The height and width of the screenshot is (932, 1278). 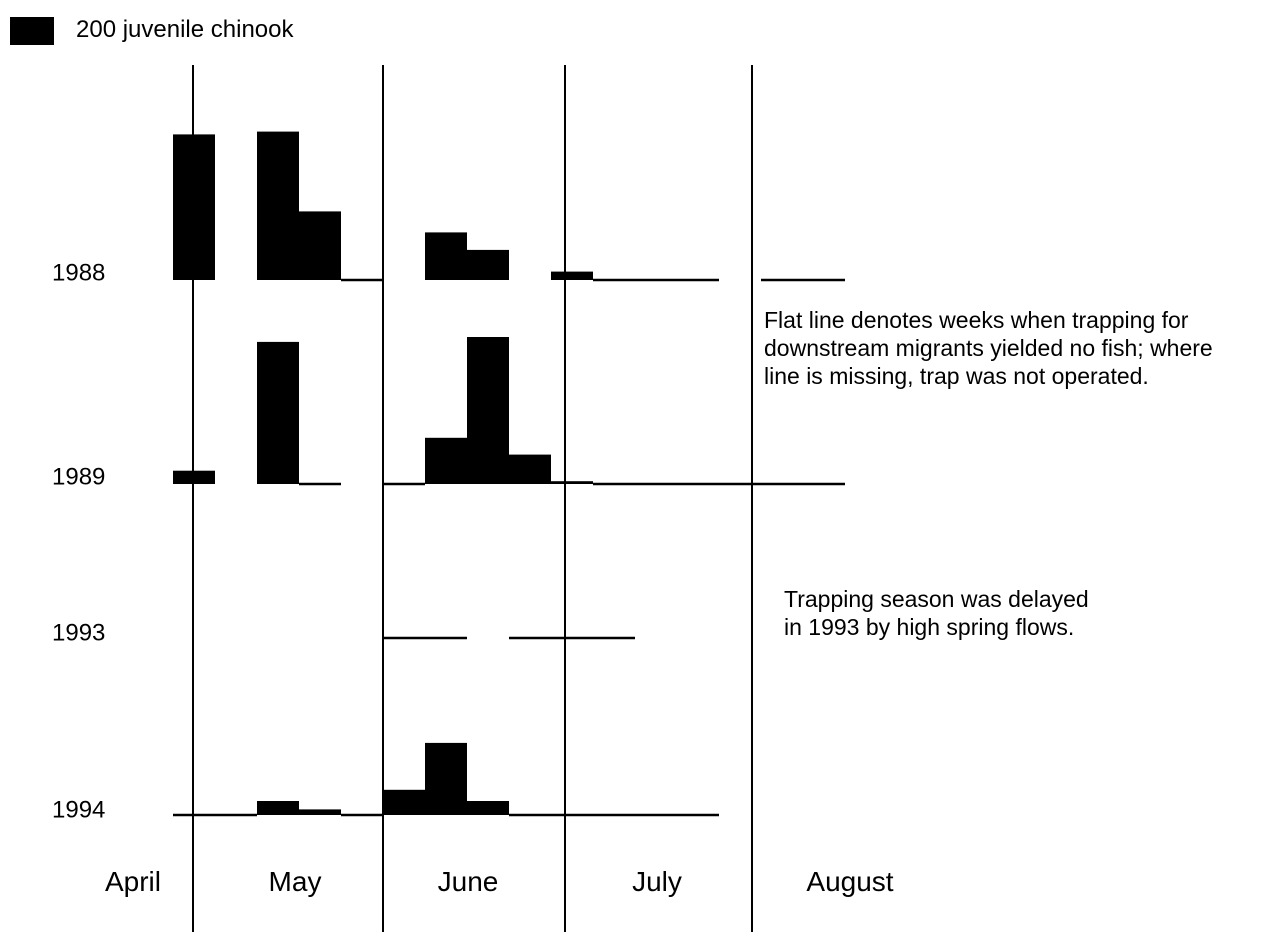 I want to click on annotation: line is missing, trap was not operated., so click(x=956, y=376).